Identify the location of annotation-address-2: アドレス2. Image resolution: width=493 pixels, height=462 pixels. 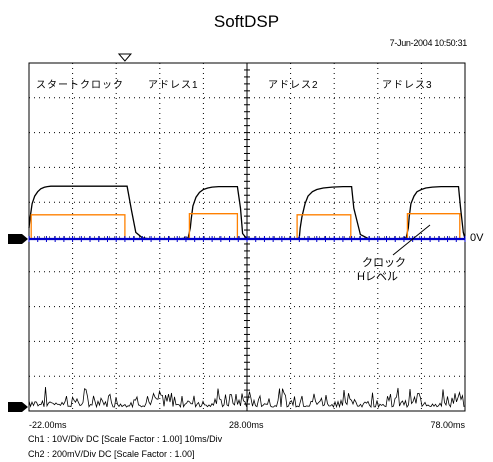
(293, 85).